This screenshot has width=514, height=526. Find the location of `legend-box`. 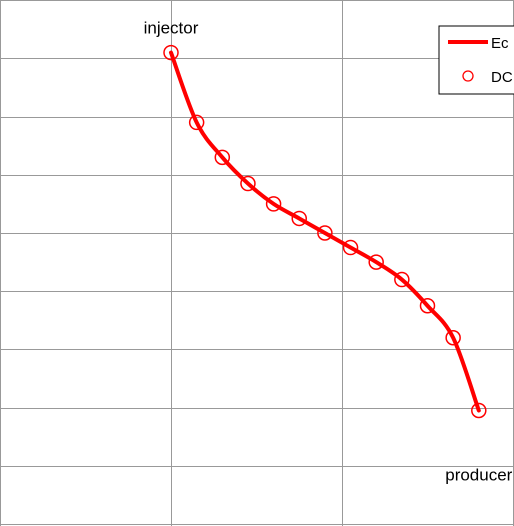

legend-box is located at coordinates (476, 60).